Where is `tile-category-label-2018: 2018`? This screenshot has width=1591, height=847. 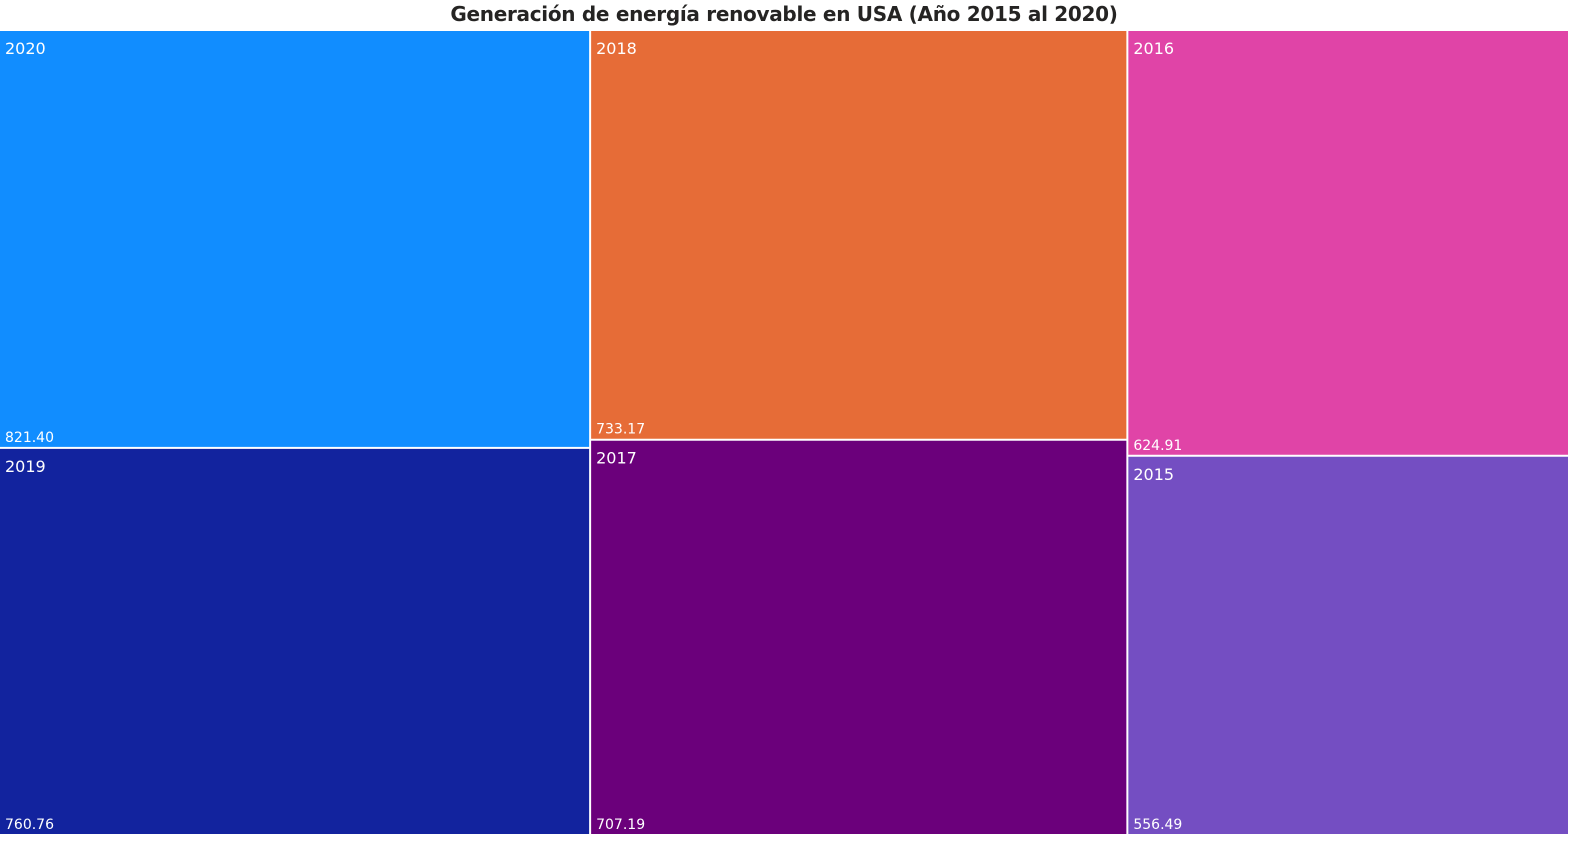 tile-category-label-2018: 2018 is located at coordinates (616, 48).